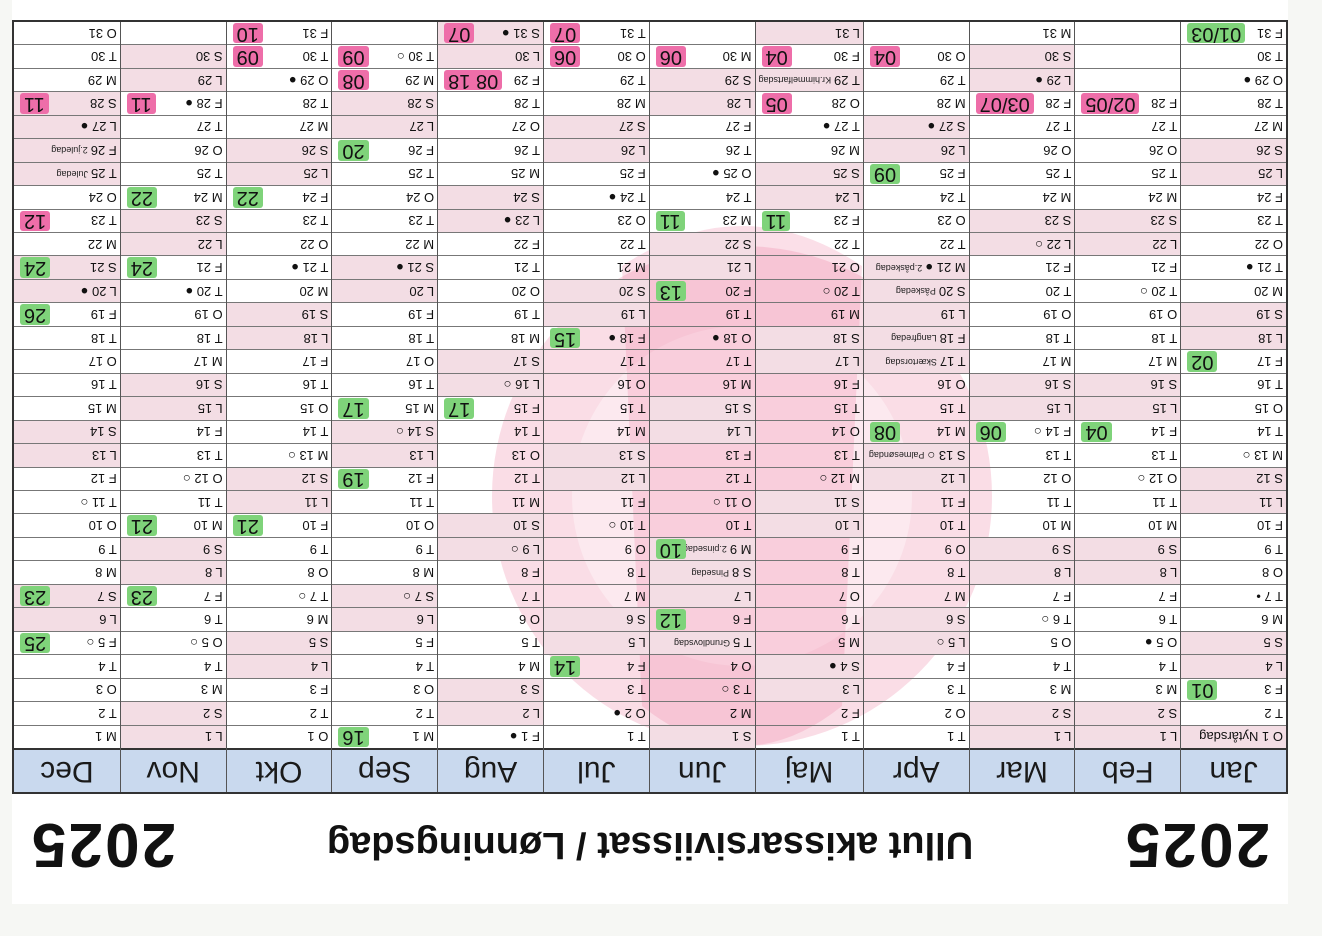  What do you see at coordinates (738, 291) in the screenshot?
I see `day-label: F 20` at bounding box center [738, 291].